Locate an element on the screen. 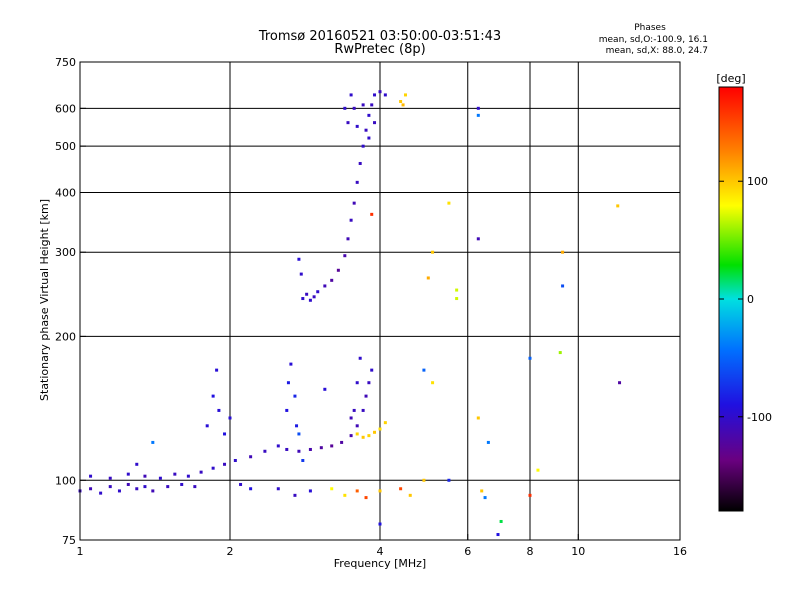 This screenshot has width=800, height=604. x-tick-label: 8 is located at coordinates (530, 551).